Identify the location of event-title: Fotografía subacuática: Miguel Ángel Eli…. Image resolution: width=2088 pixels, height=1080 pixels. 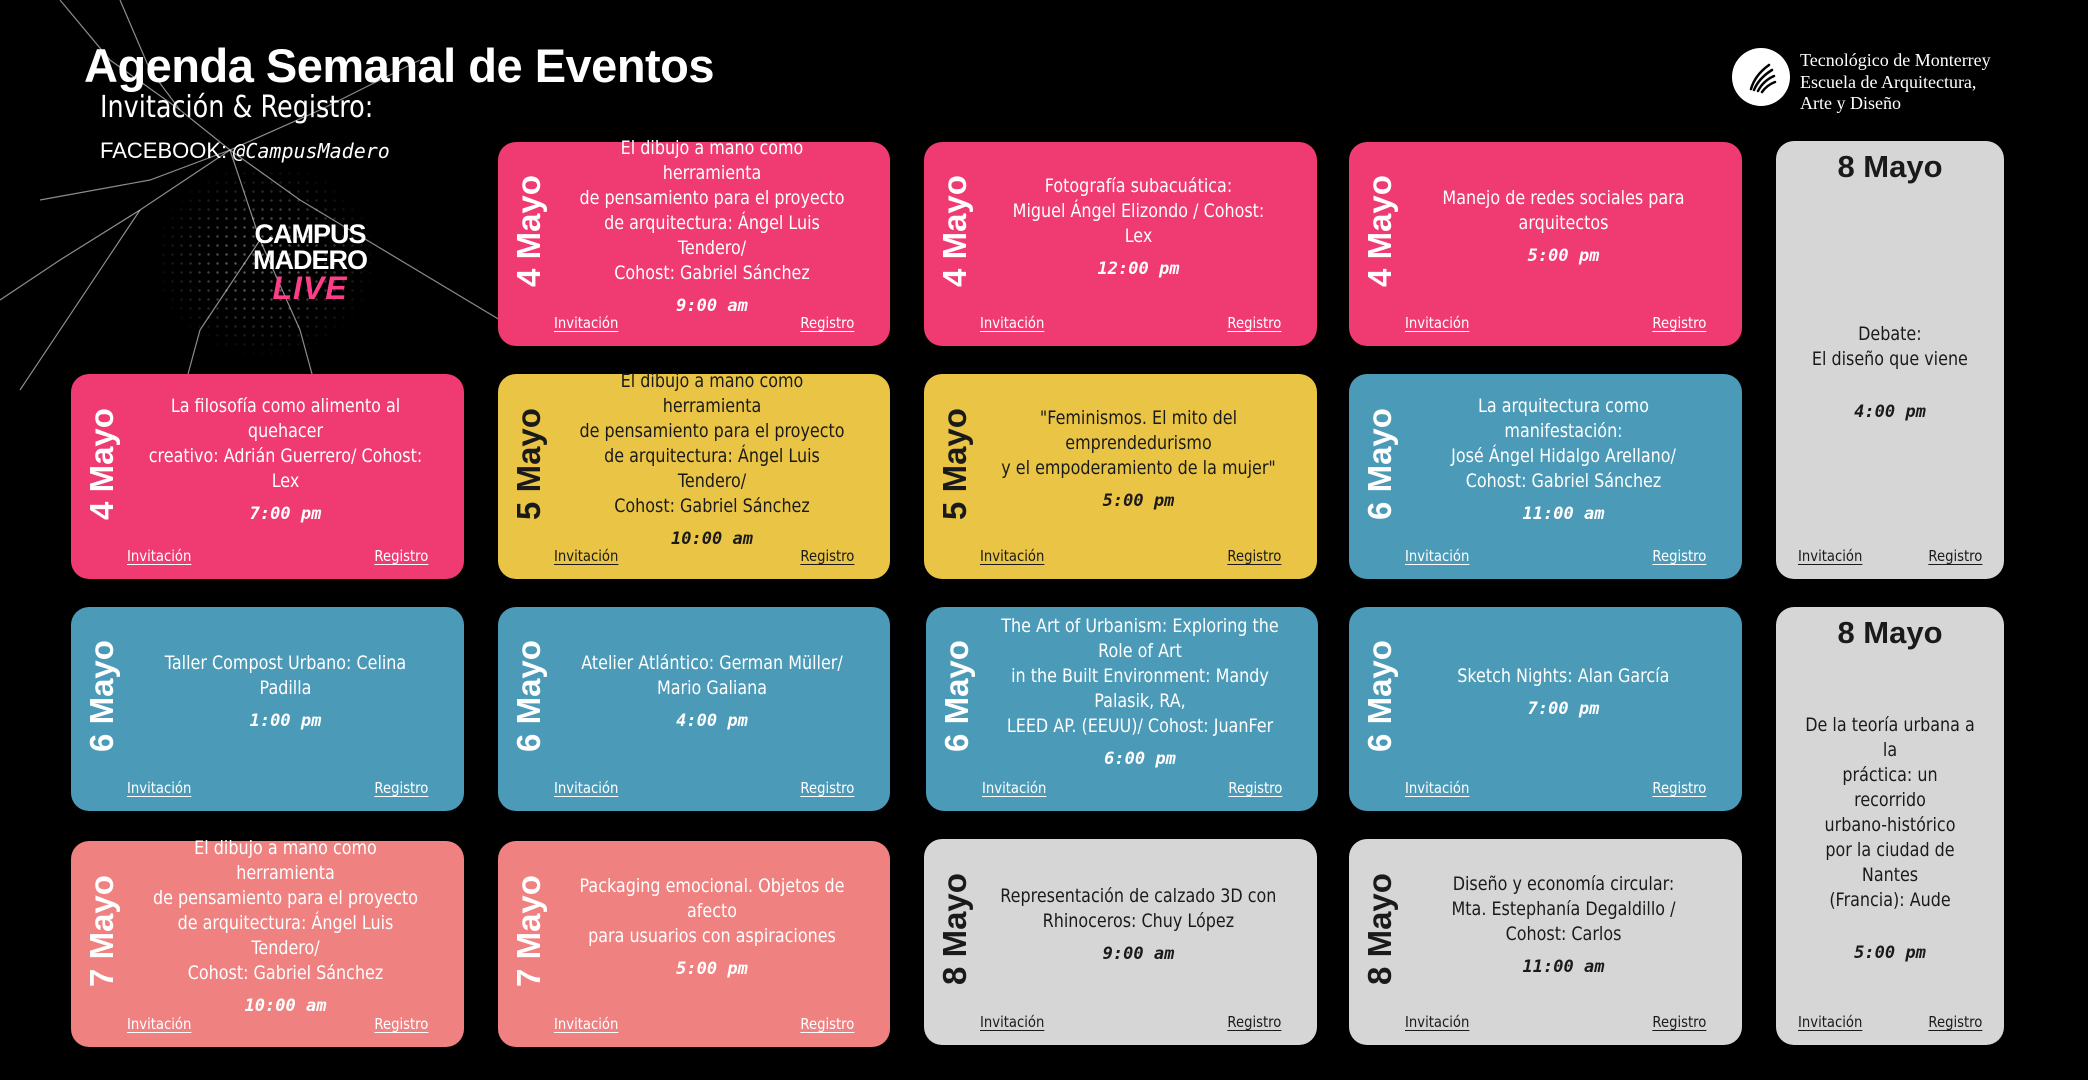
(1138, 210).